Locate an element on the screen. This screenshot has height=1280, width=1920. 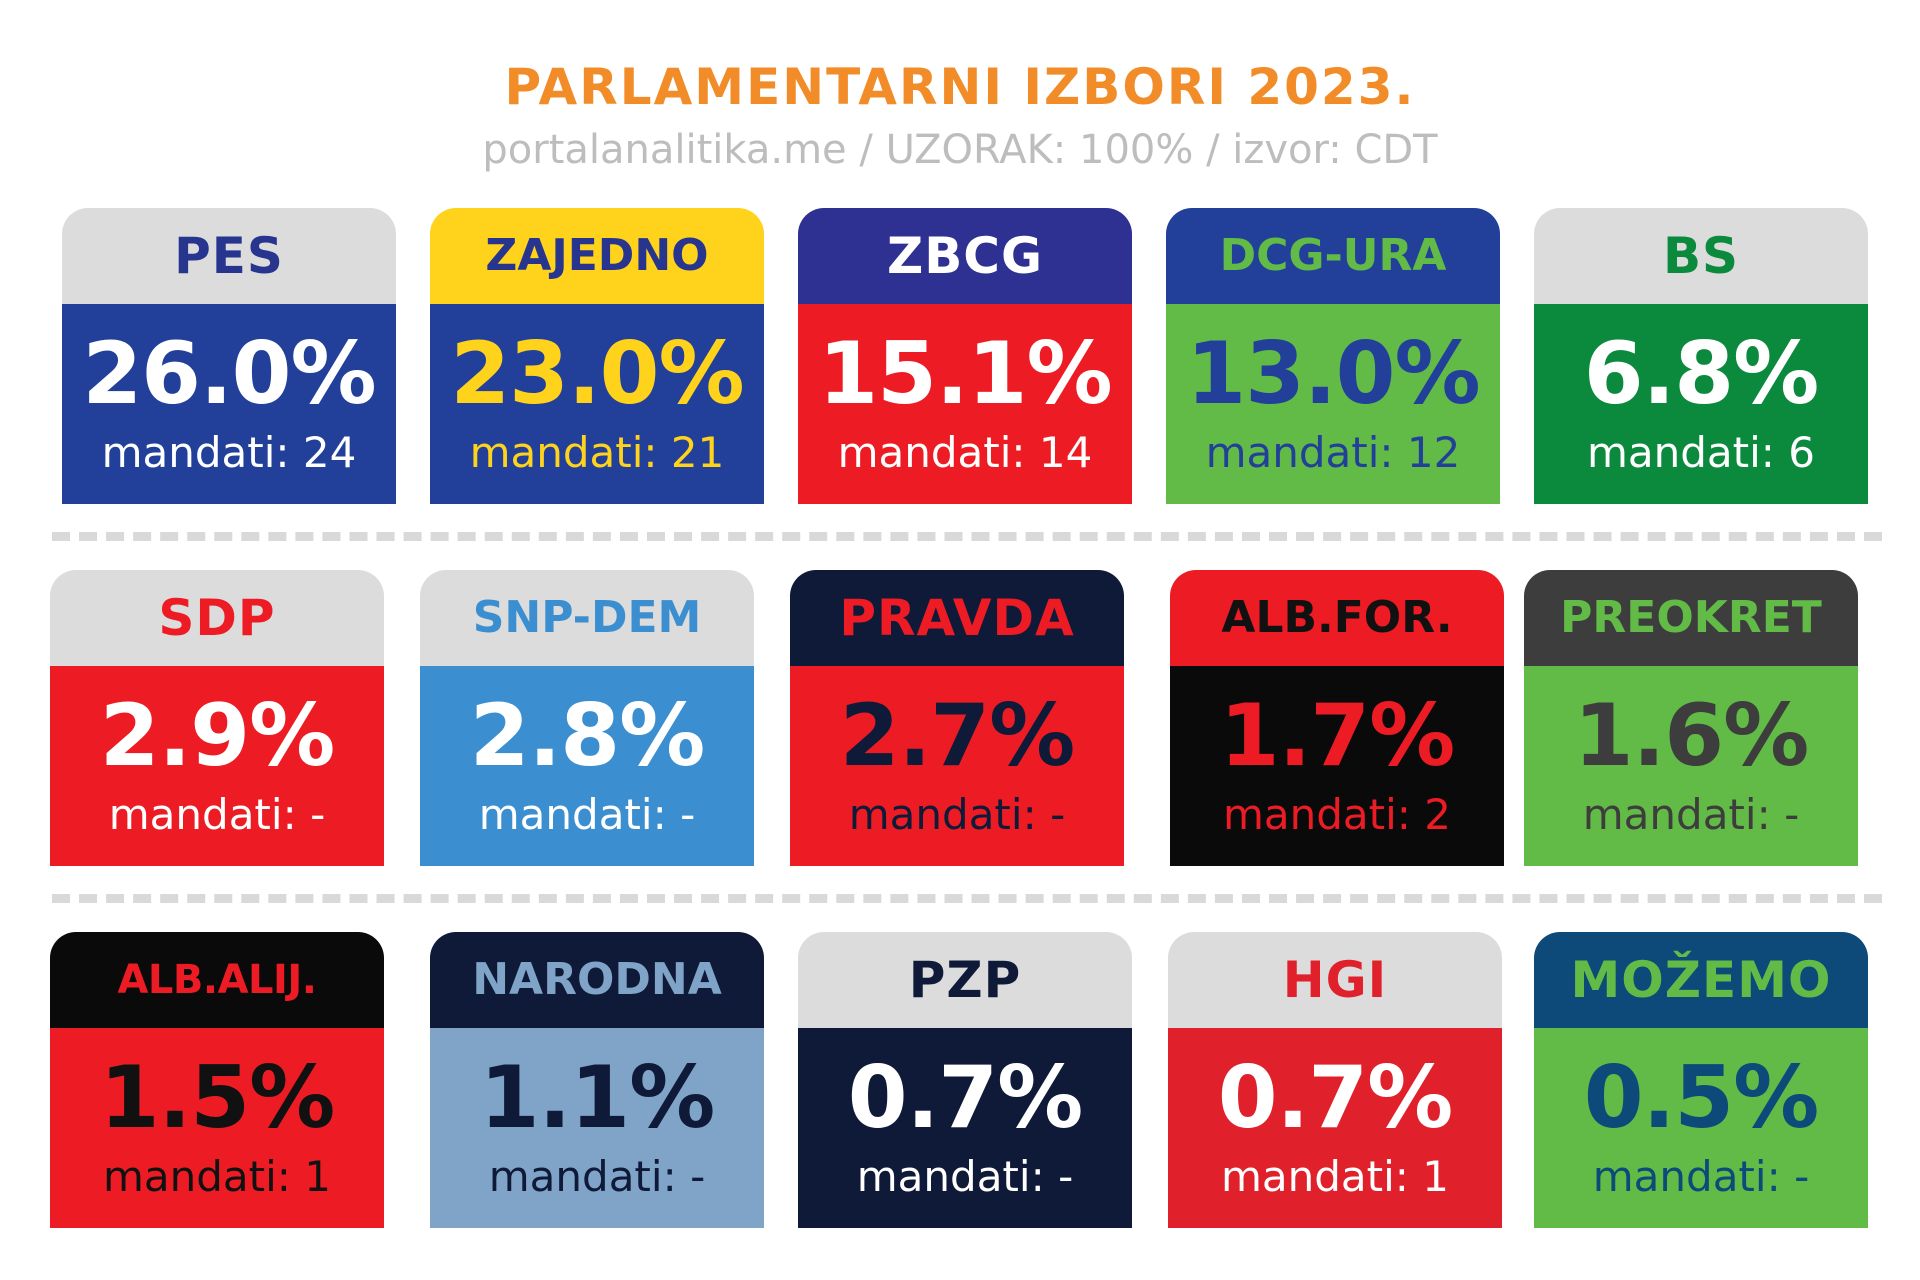
party-card-pzp: 0.7% mandati: - PZP is located at coordinates (965, 1080).